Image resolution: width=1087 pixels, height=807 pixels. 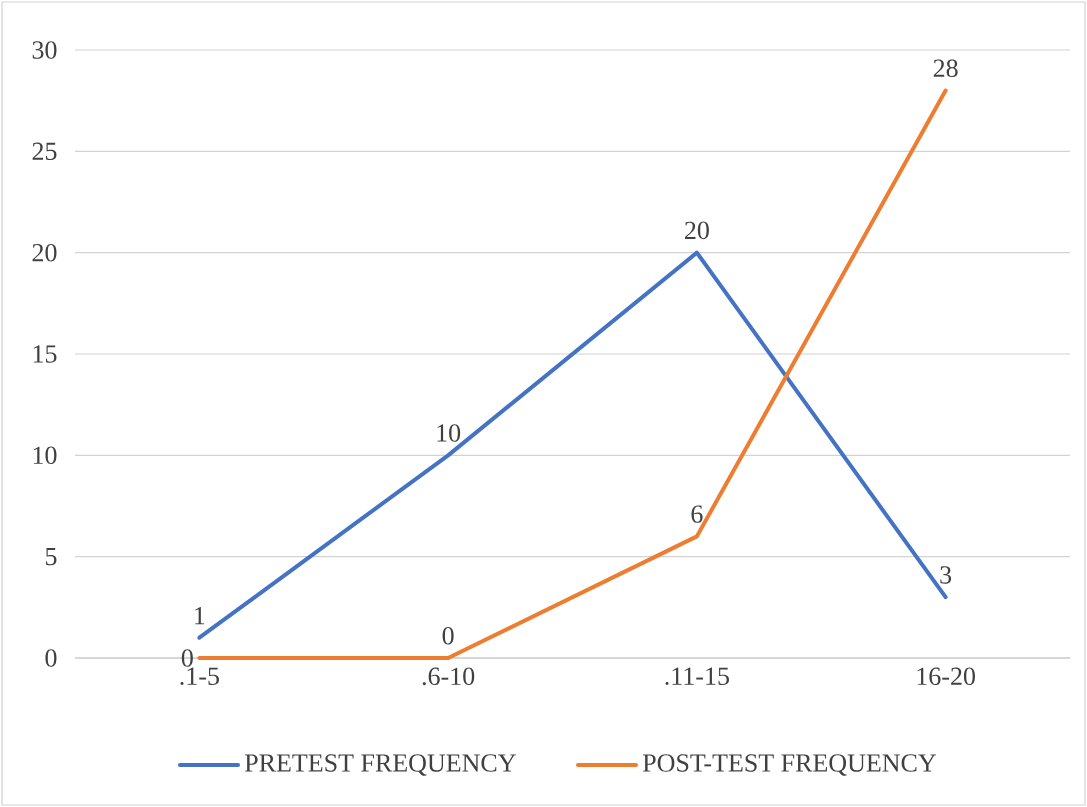 I want to click on y-tick-label: 30, so click(x=44, y=50).